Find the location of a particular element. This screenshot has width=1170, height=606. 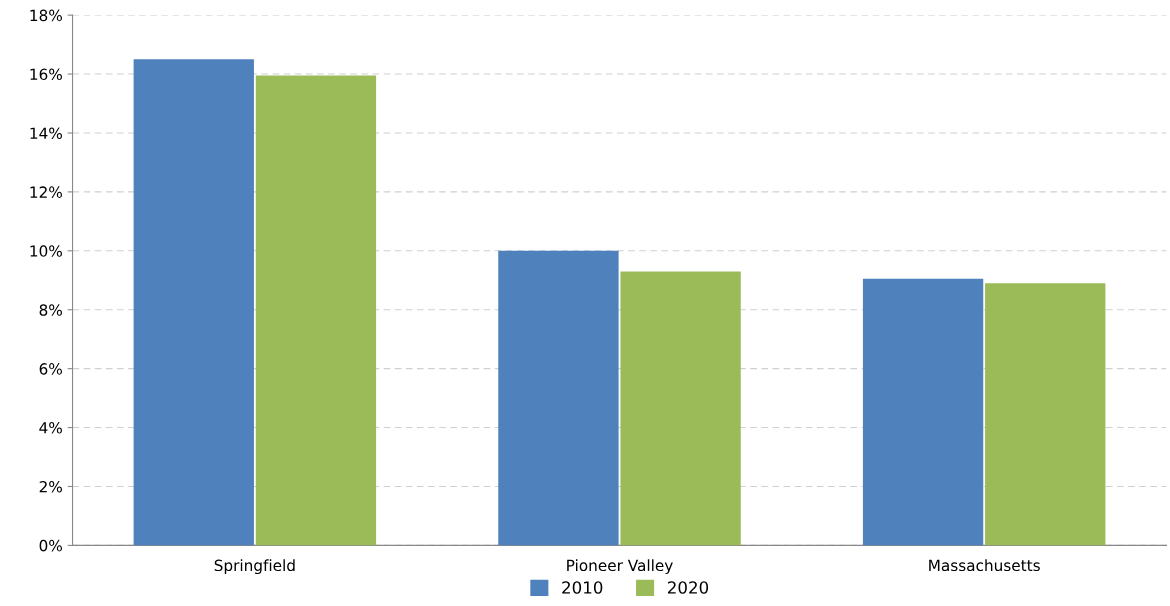

y-tick-label: 12% is located at coordinates (46, 192).